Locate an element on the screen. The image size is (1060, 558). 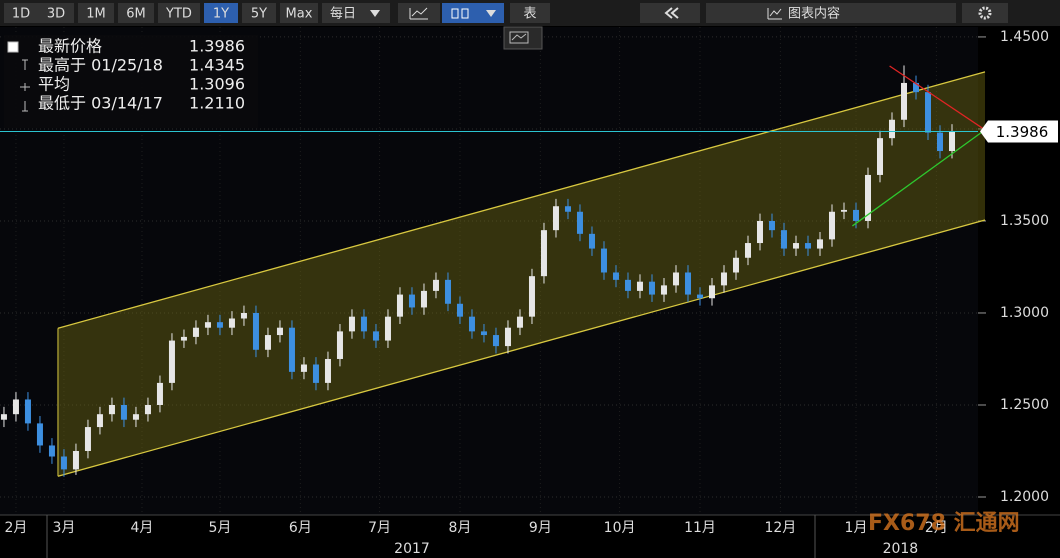
range-button: YTD is located at coordinates (179, 13).